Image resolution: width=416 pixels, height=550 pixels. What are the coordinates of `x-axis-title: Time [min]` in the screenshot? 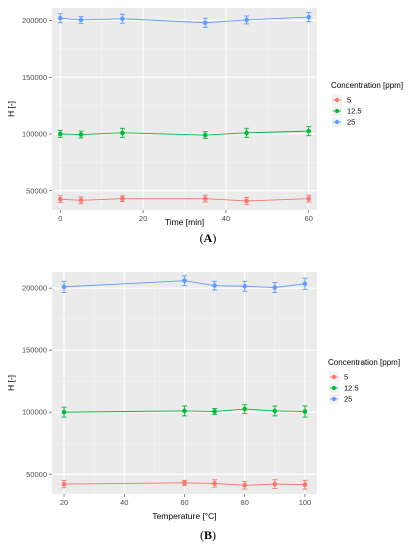 It's located at (184, 222).